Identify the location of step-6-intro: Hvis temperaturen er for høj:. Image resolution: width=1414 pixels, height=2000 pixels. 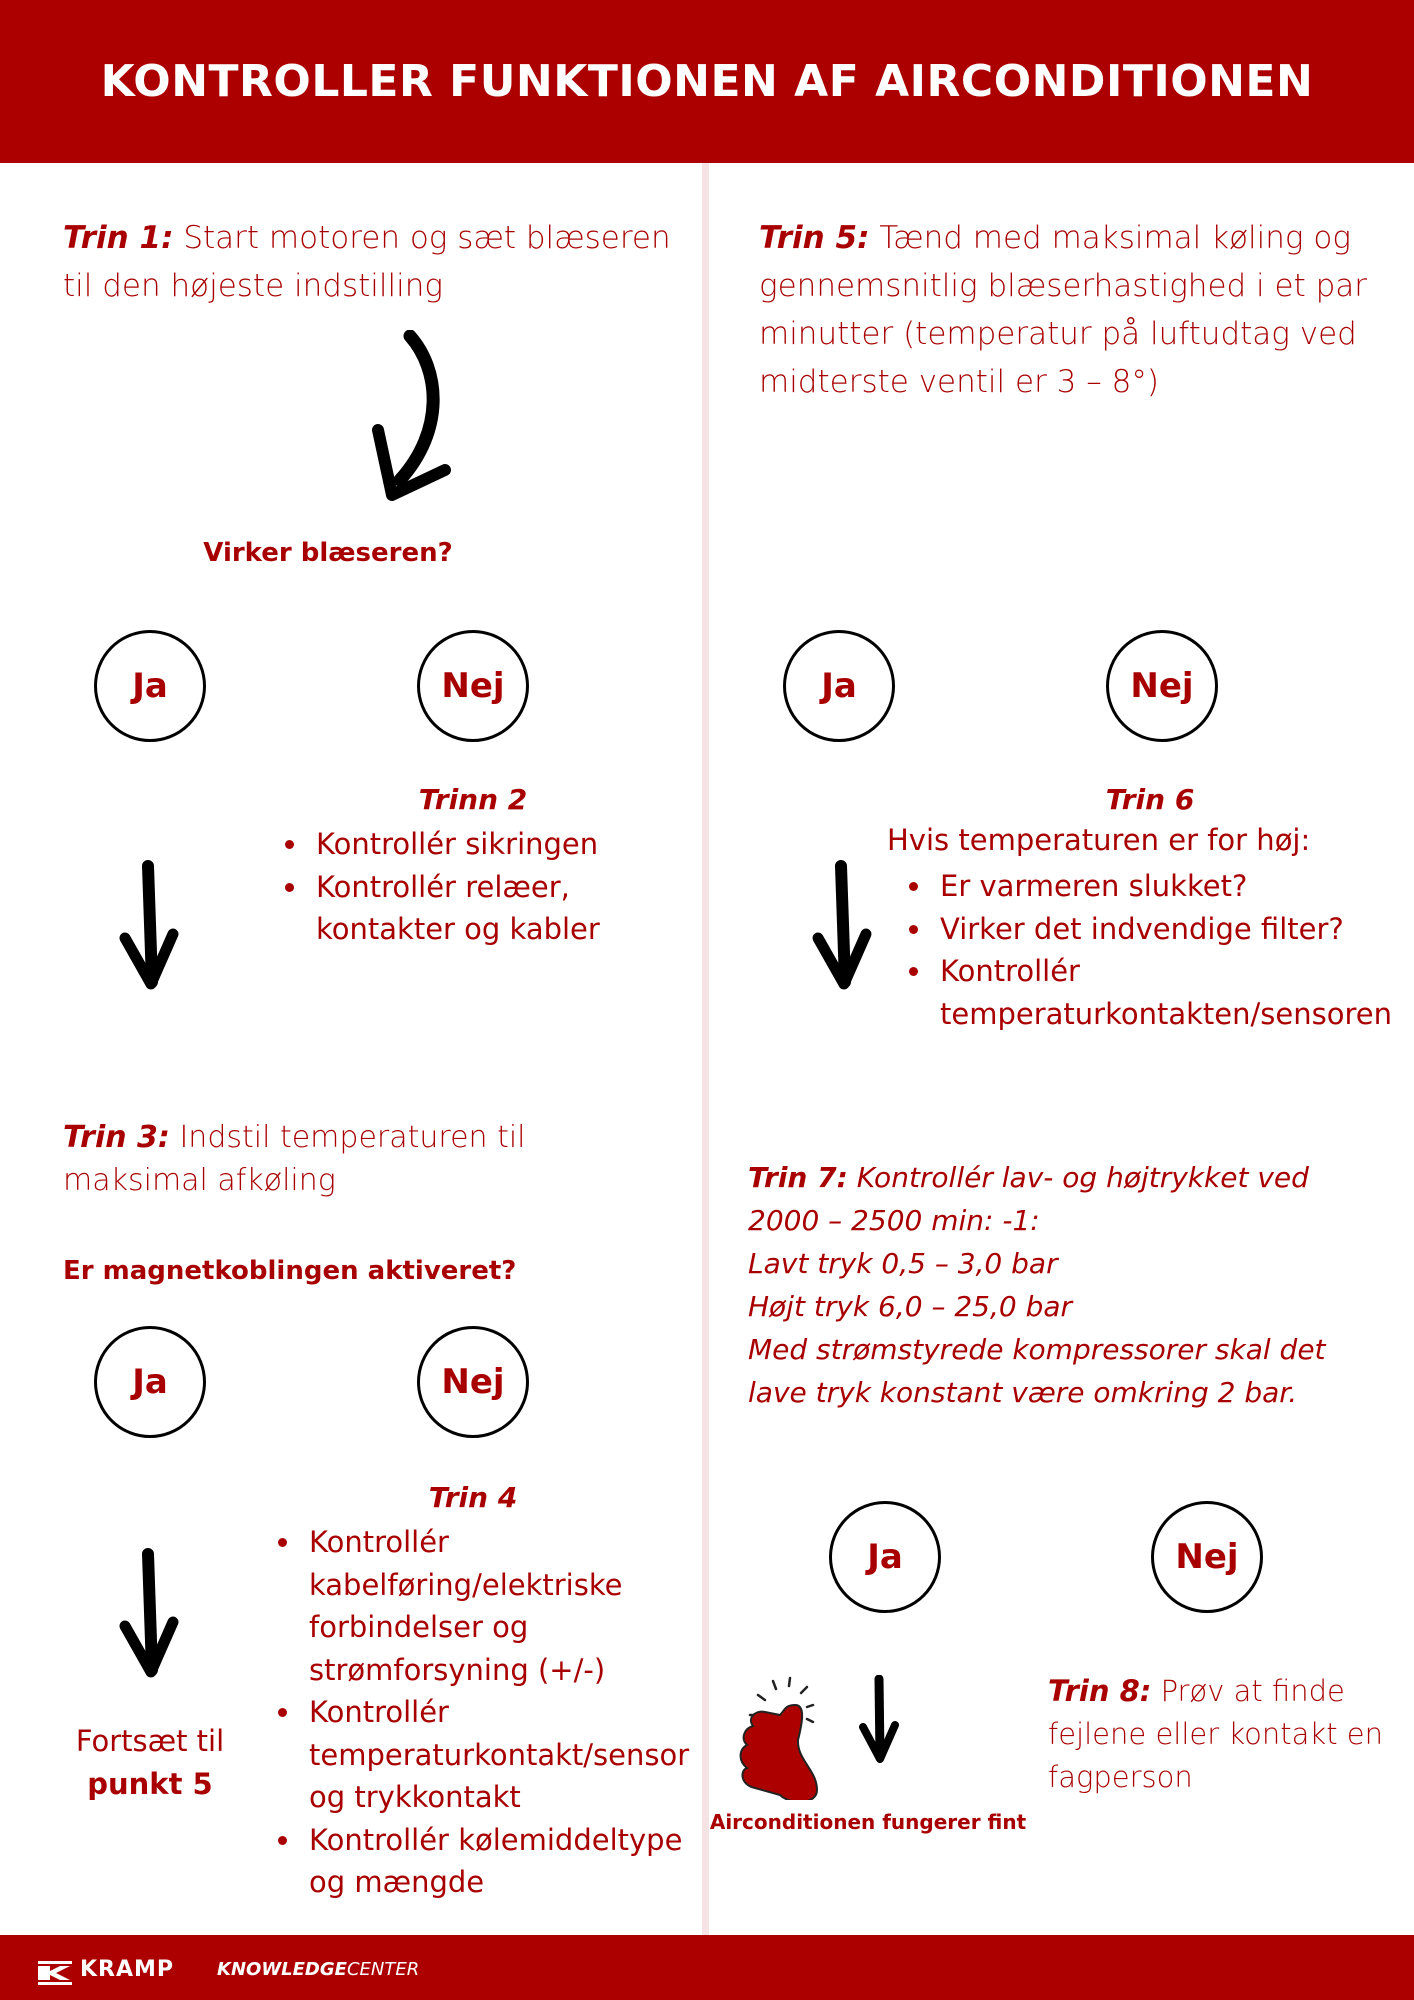
(1099, 840).